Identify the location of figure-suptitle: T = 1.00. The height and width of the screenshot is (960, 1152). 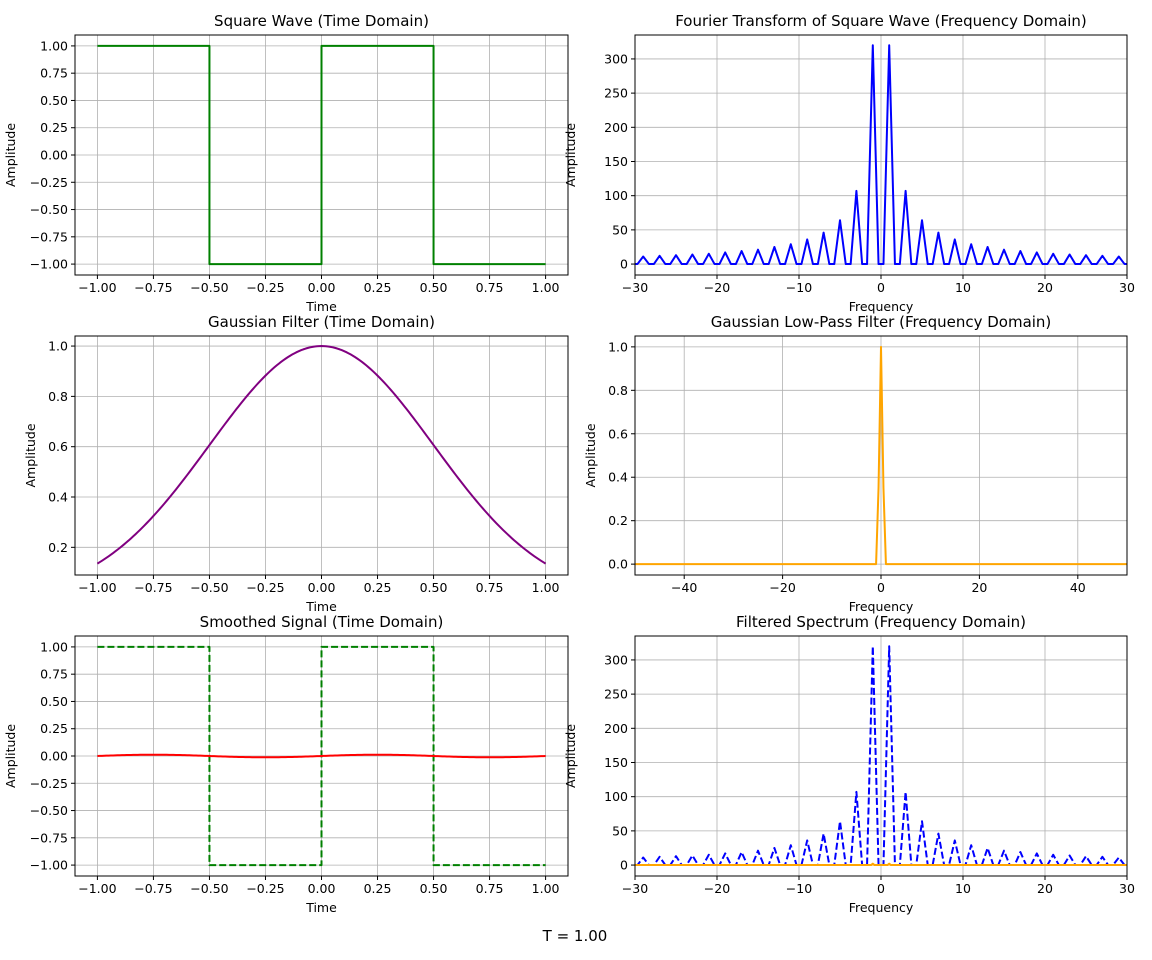
(575, 936).